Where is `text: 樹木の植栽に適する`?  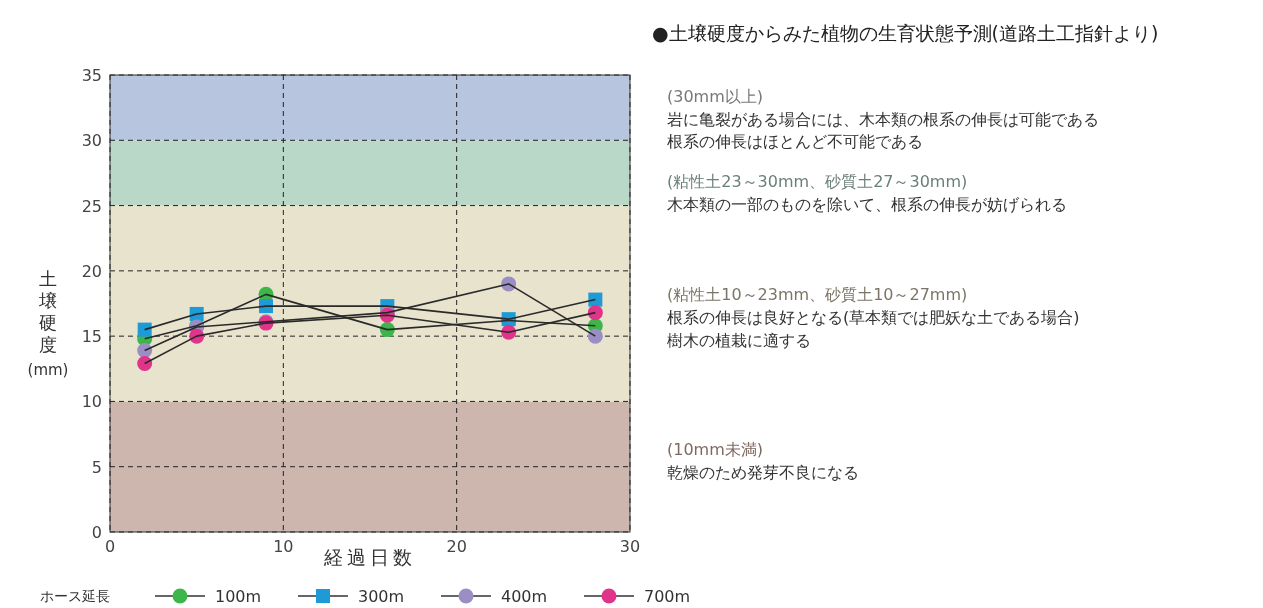 text: 樹木の植栽に適する is located at coordinates (739, 340).